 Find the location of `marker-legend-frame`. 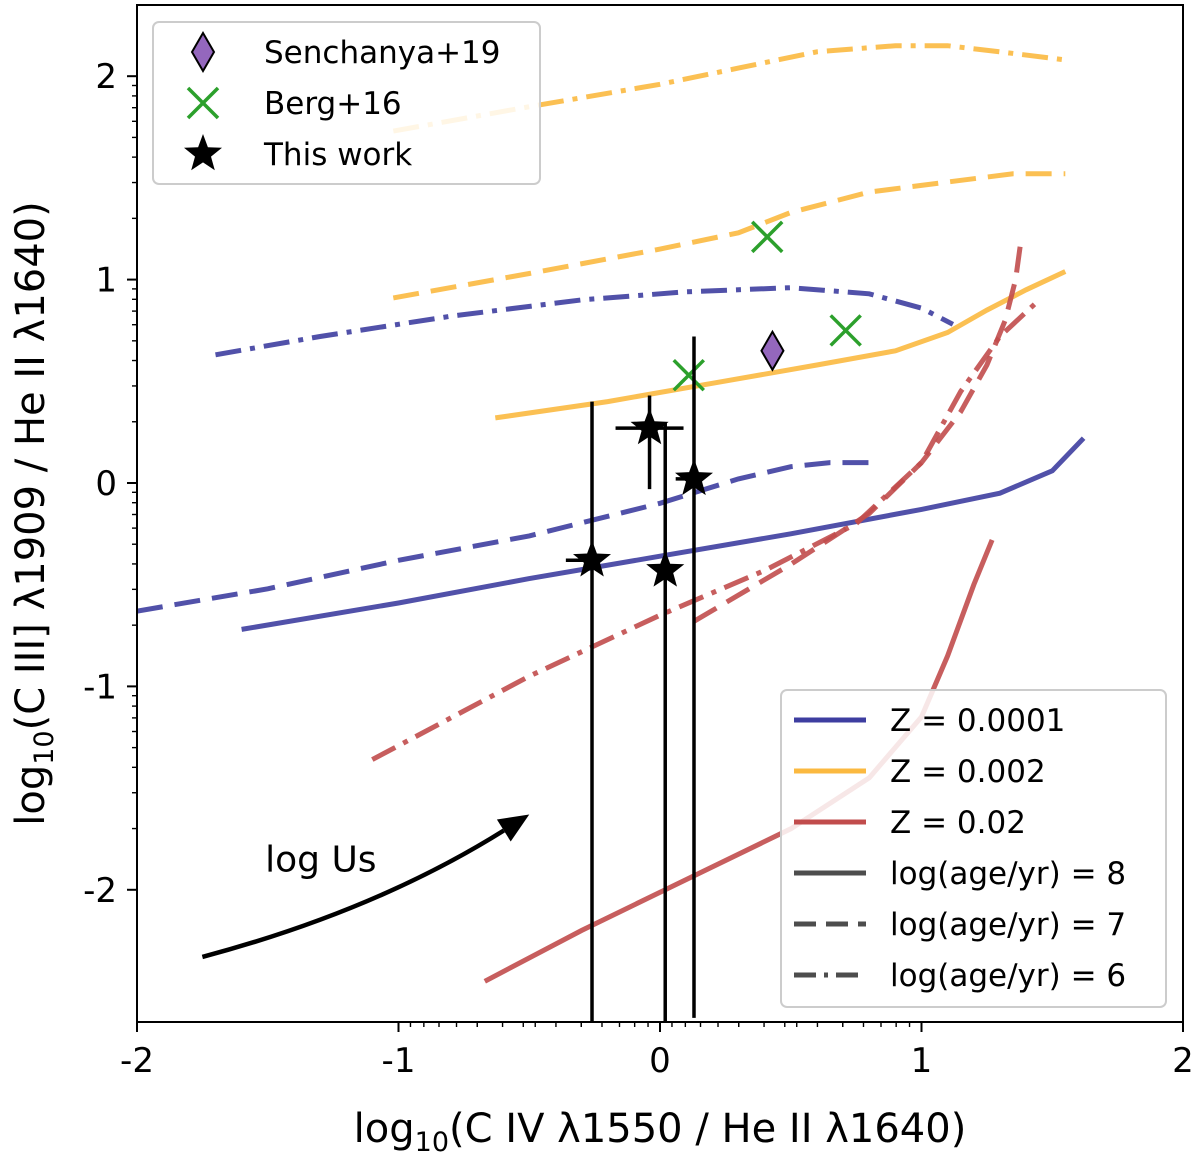

marker-legend-frame is located at coordinates (346, 103).